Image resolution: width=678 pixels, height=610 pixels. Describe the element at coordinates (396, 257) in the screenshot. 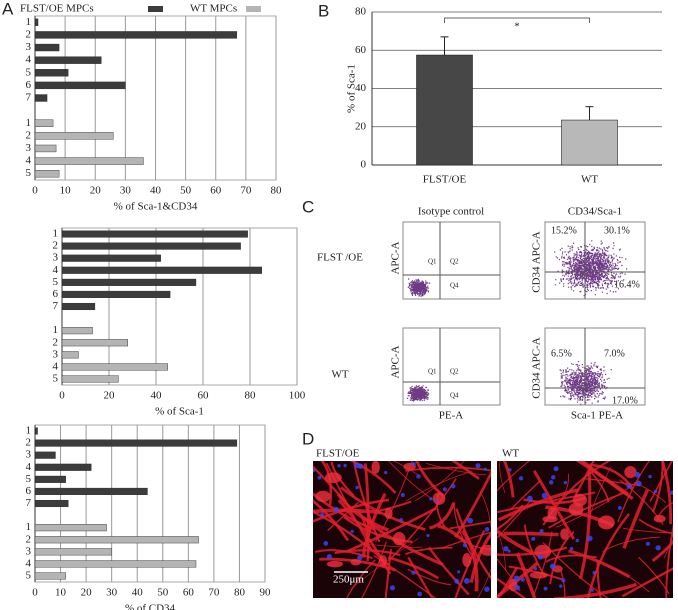

I see `axis-label: APC-A` at that location.